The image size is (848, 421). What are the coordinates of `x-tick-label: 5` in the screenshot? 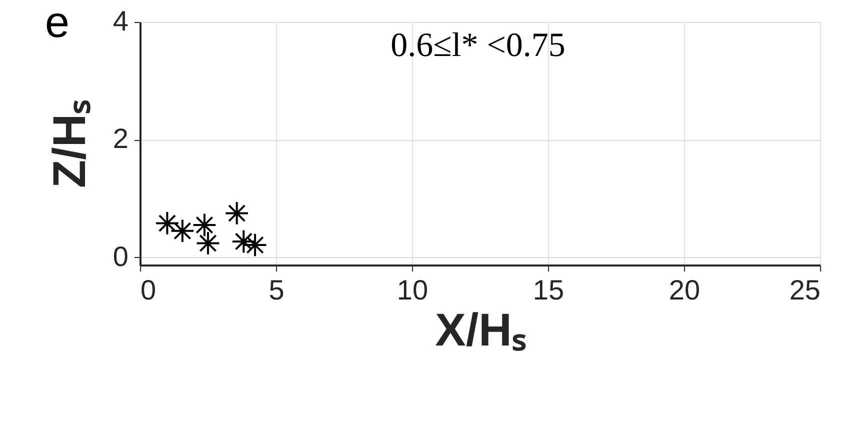 It's located at (276, 290).